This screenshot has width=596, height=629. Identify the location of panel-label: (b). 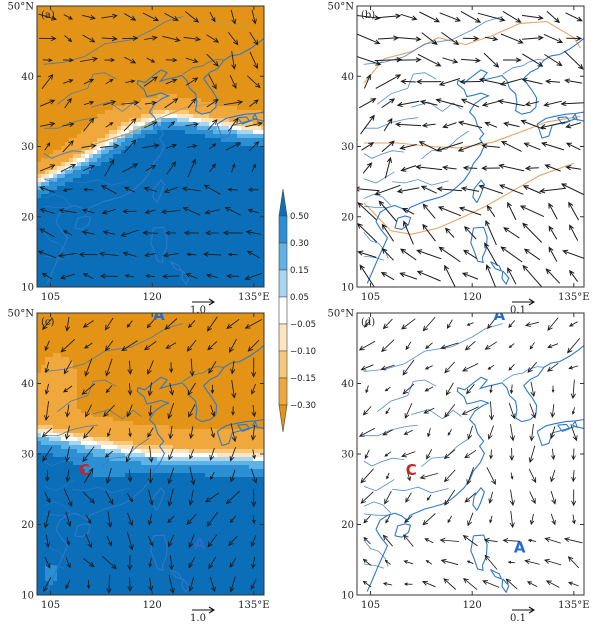
(368, 15).